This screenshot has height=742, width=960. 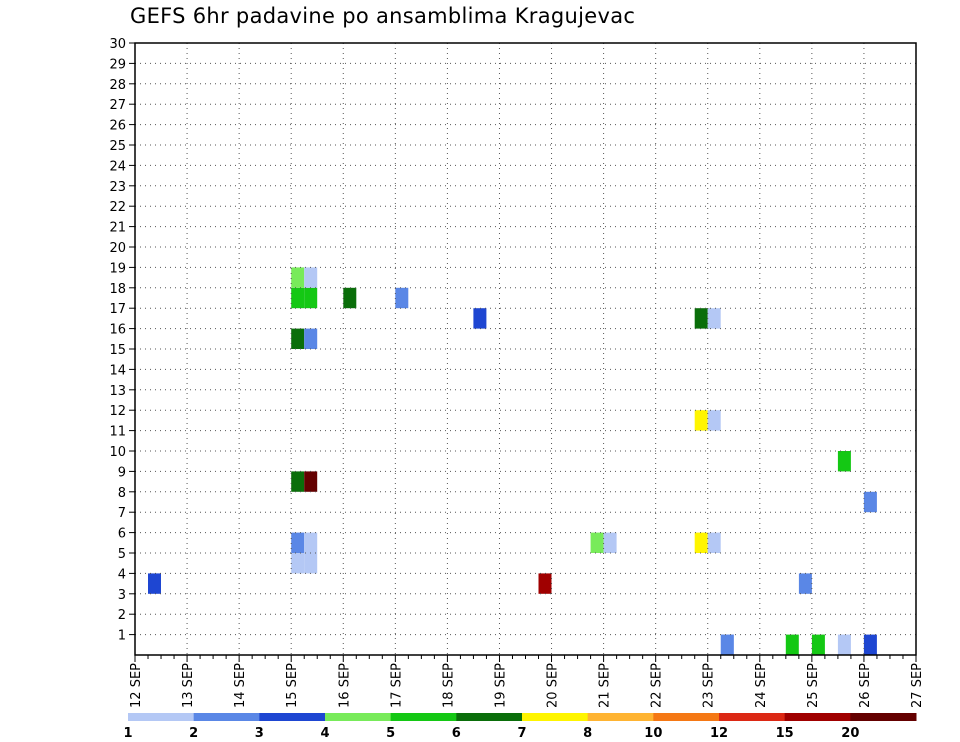 What do you see at coordinates (344, 685) in the screenshot?
I see `x-tick-label: 16 SEP` at bounding box center [344, 685].